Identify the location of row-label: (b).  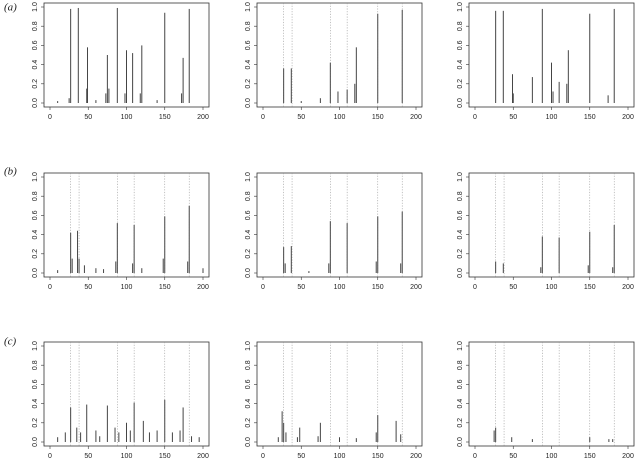
(10, 172).